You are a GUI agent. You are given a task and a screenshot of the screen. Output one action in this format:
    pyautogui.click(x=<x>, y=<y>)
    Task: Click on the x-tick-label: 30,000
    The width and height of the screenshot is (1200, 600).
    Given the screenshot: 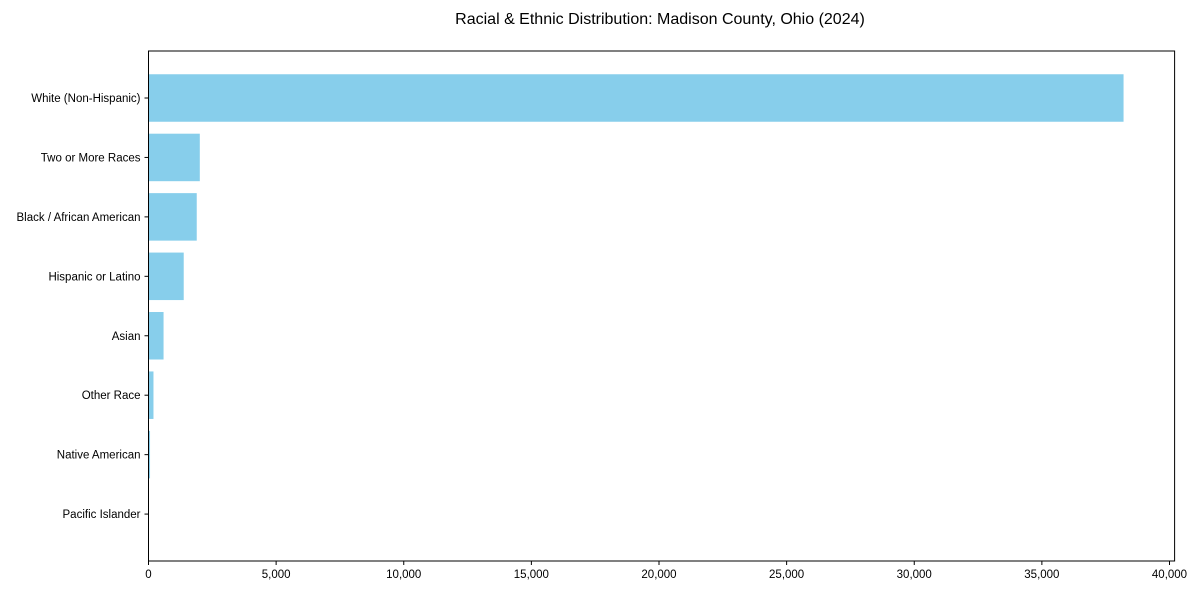 What is the action you would take?
    pyautogui.click(x=914, y=575)
    